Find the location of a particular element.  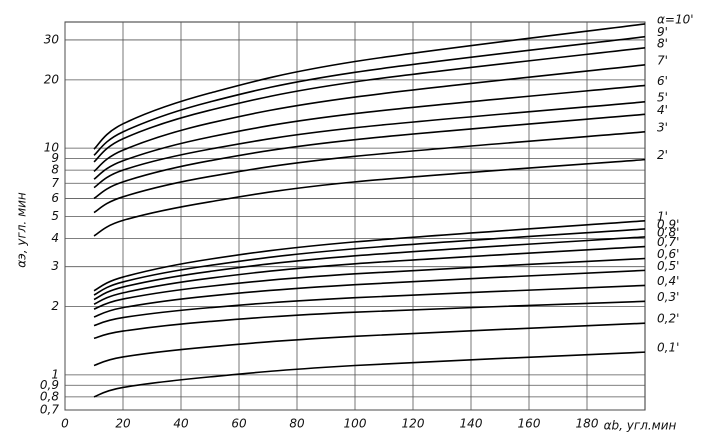

y-tick-label: 20 is located at coordinates (52, 79).